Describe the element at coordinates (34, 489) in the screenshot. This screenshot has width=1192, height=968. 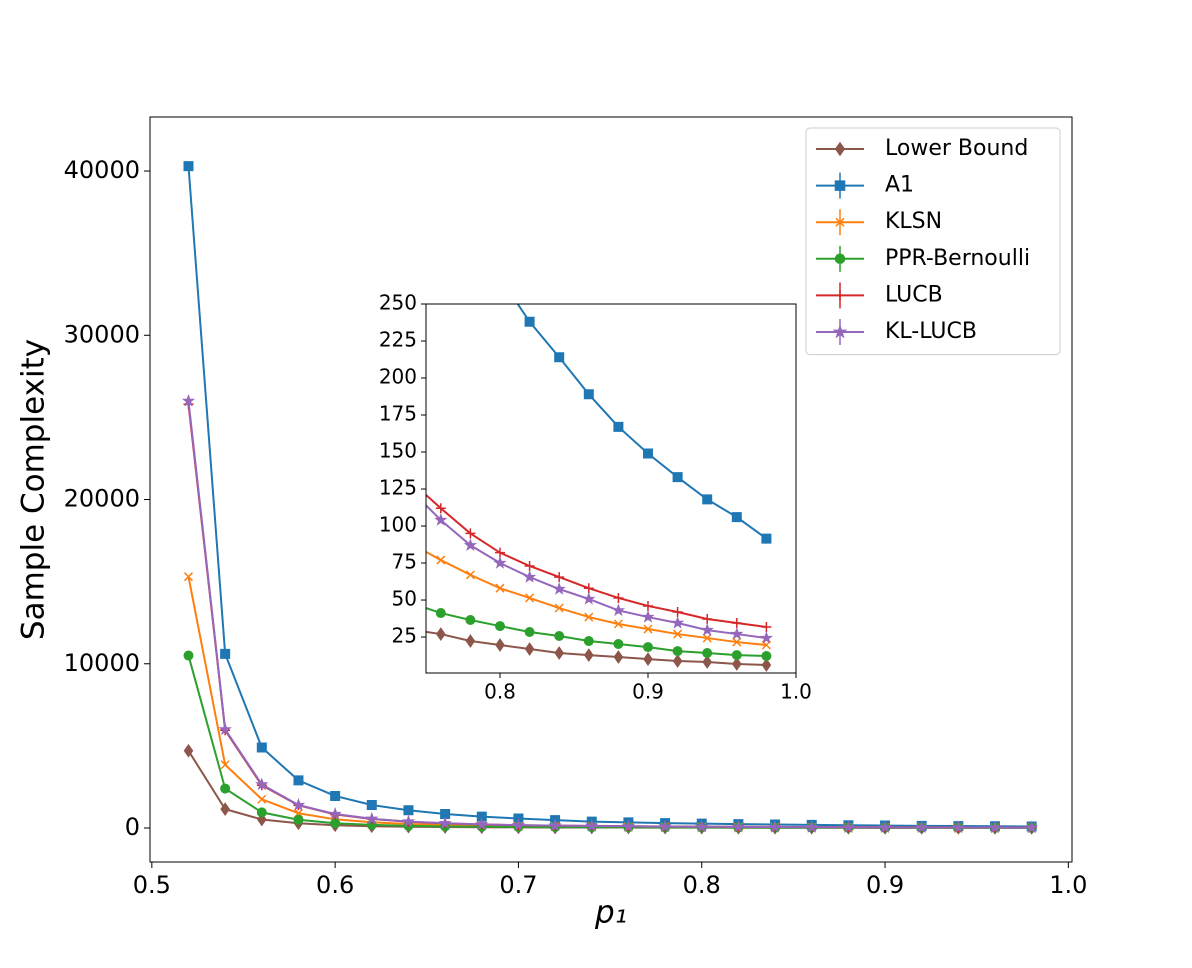
I see `y-axis-label: Sample Complexity` at that location.